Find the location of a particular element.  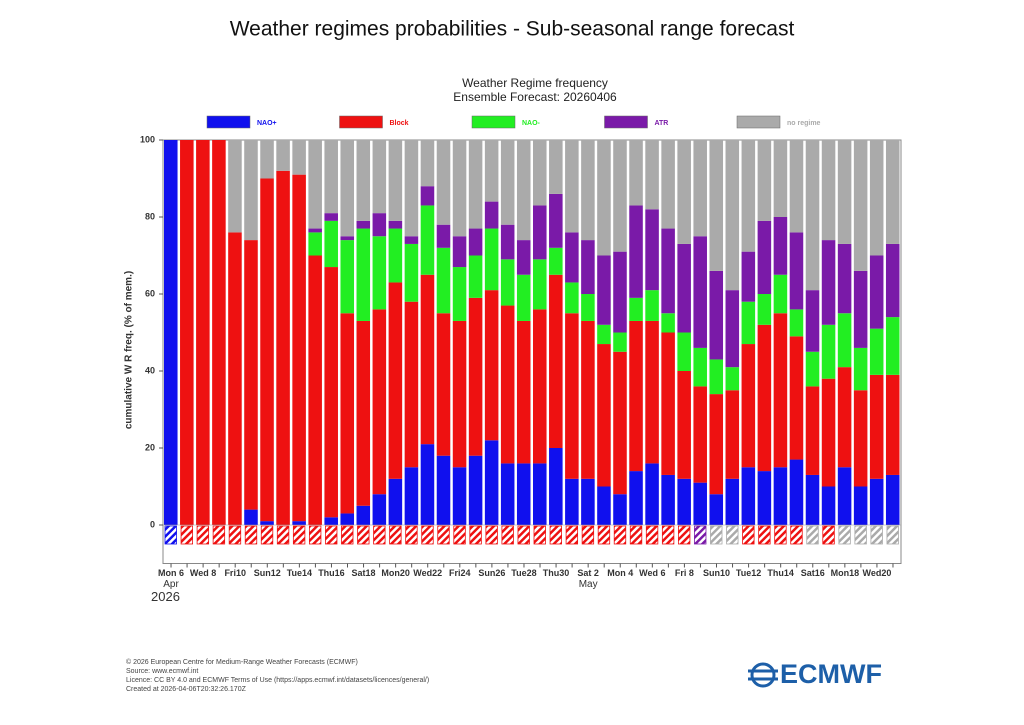

x-tick-label: Mon 4 is located at coordinates (620, 573).